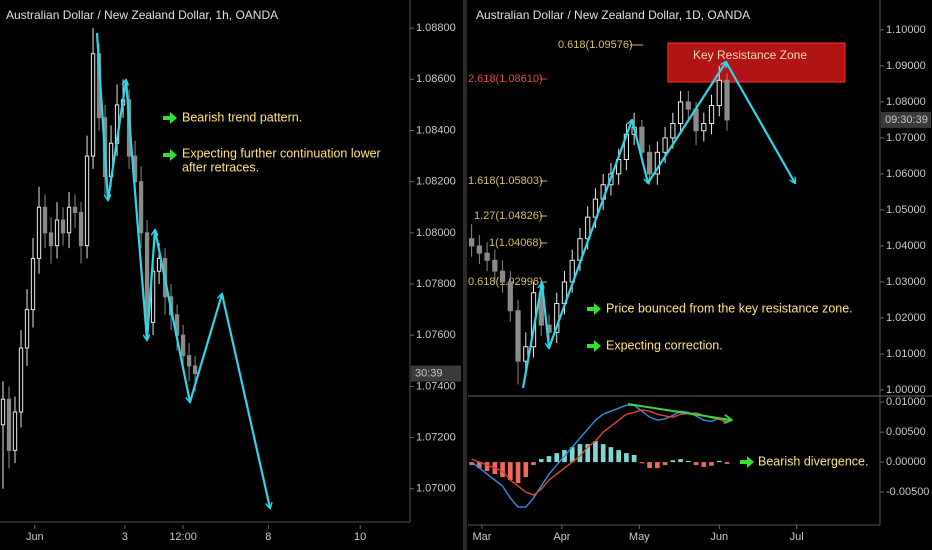 This screenshot has width=932, height=550. Describe the element at coordinates (813, 461) in the screenshot. I see `annotation: Bearish divergence.` at that location.